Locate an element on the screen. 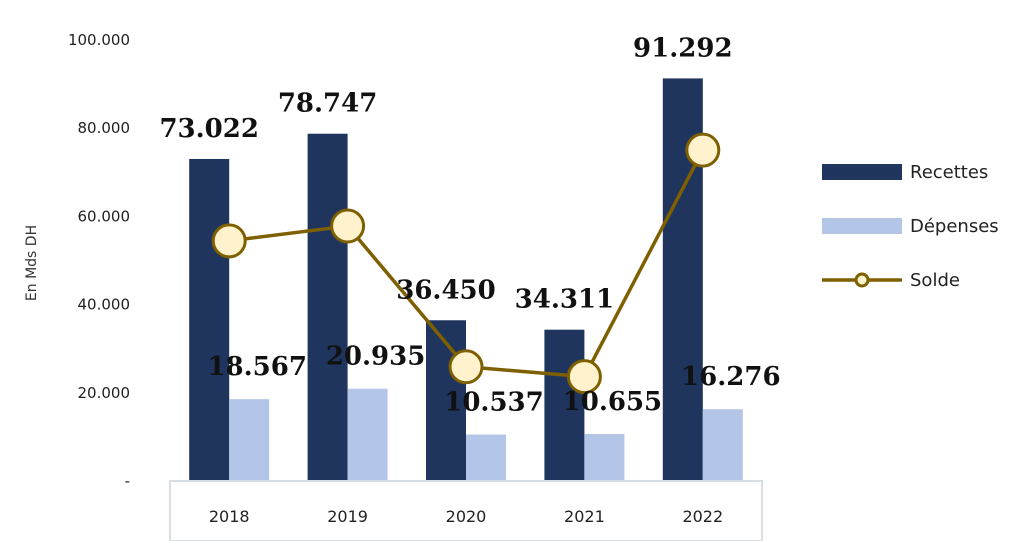  solde-point-2020 is located at coordinates (466, 367).